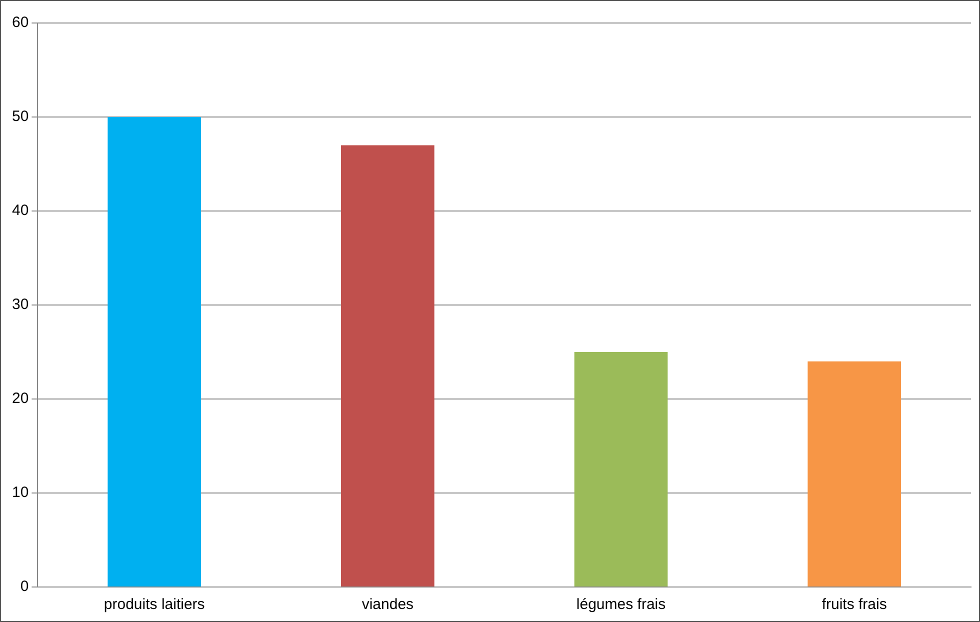  I want to click on x-tick-label: fruits frais, so click(854, 605).